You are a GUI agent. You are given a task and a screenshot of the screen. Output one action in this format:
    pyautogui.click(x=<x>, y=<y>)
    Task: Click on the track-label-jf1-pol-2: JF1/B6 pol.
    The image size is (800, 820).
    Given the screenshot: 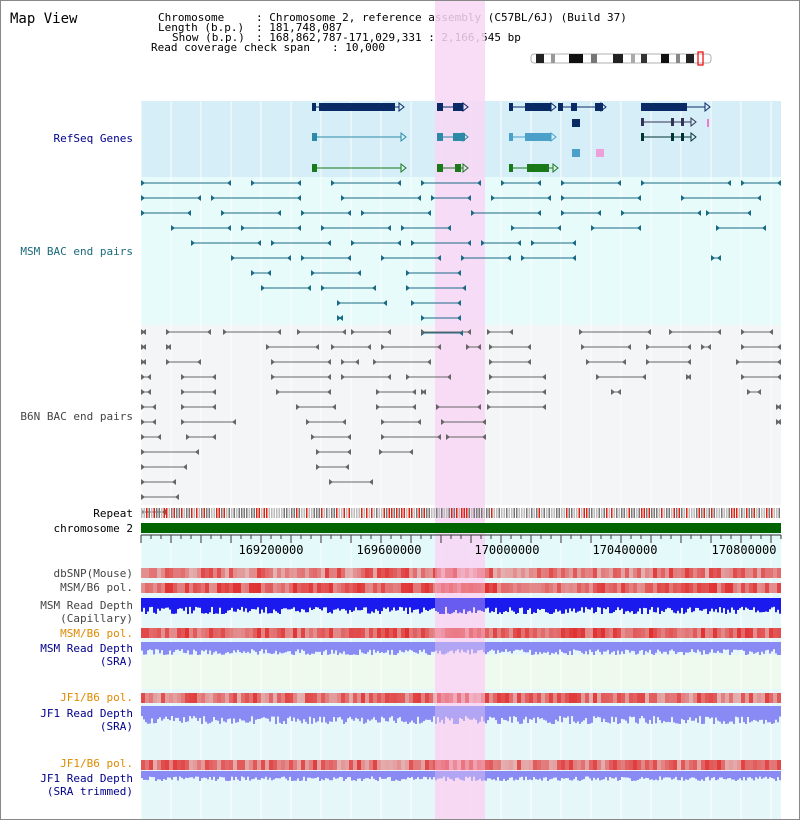 What is the action you would take?
    pyautogui.click(x=96, y=763)
    